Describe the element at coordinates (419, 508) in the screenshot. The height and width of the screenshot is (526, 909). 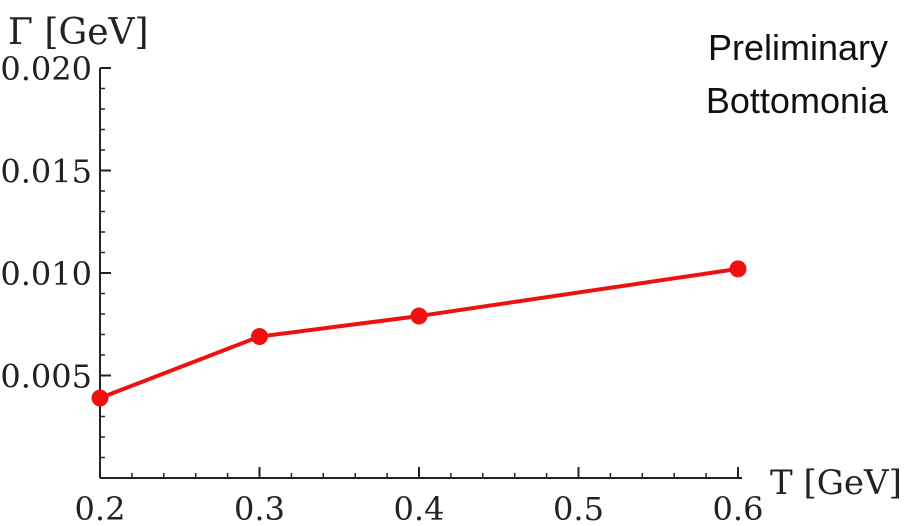
I see `x-tick-label: 0.4` at that location.